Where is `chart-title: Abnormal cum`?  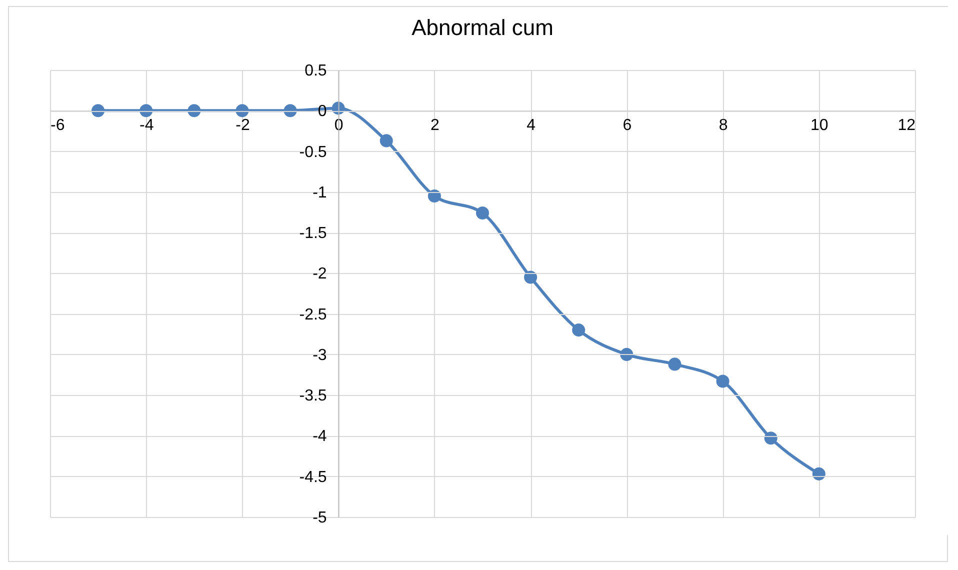 chart-title: Abnormal cum is located at coordinates (483, 27).